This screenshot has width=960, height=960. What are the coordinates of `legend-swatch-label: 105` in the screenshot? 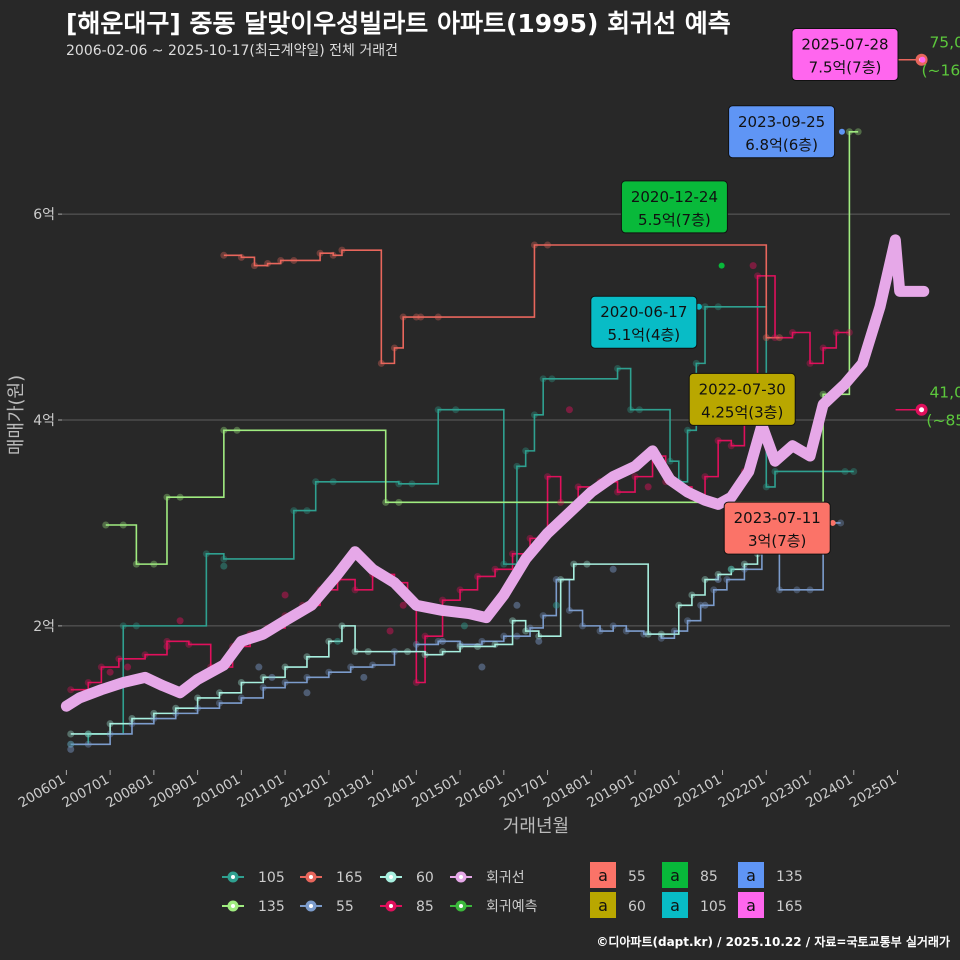 It's located at (713, 907).